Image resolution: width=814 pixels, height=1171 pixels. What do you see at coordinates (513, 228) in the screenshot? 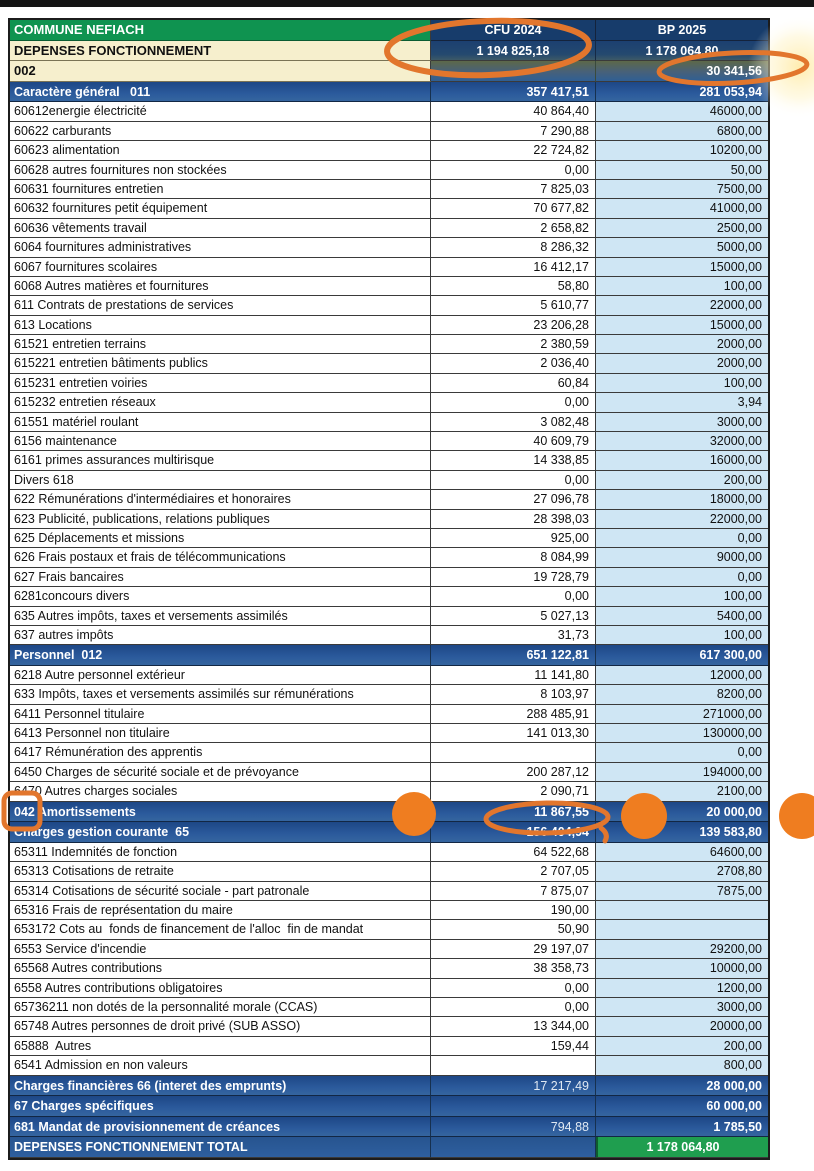
I see `cfu-value: 2 658,82` at bounding box center [513, 228].